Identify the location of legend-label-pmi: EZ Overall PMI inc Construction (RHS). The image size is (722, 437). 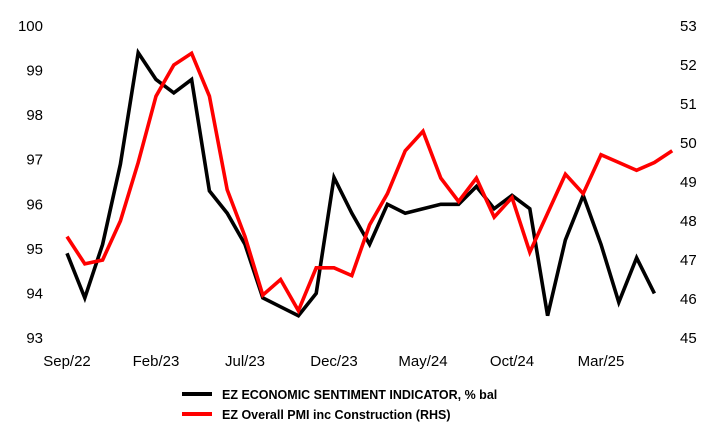
(336, 415).